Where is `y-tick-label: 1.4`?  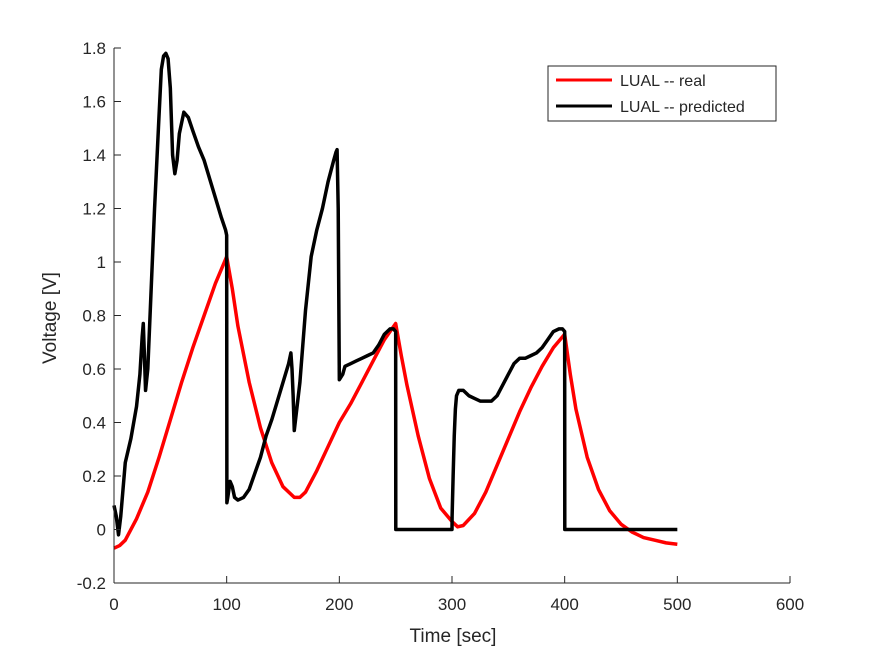 y-tick-label: 1.4 is located at coordinates (94, 155).